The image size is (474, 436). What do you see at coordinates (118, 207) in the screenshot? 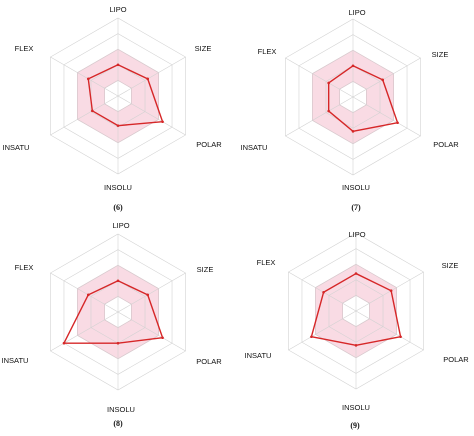
I see `panel-label: (6)` at bounding box center [118, 207].